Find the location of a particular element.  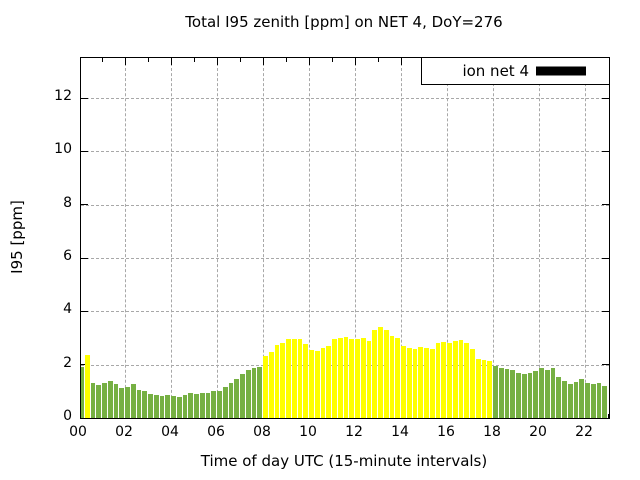

x-tick-label: 14 is located at coordinates (400, 432).